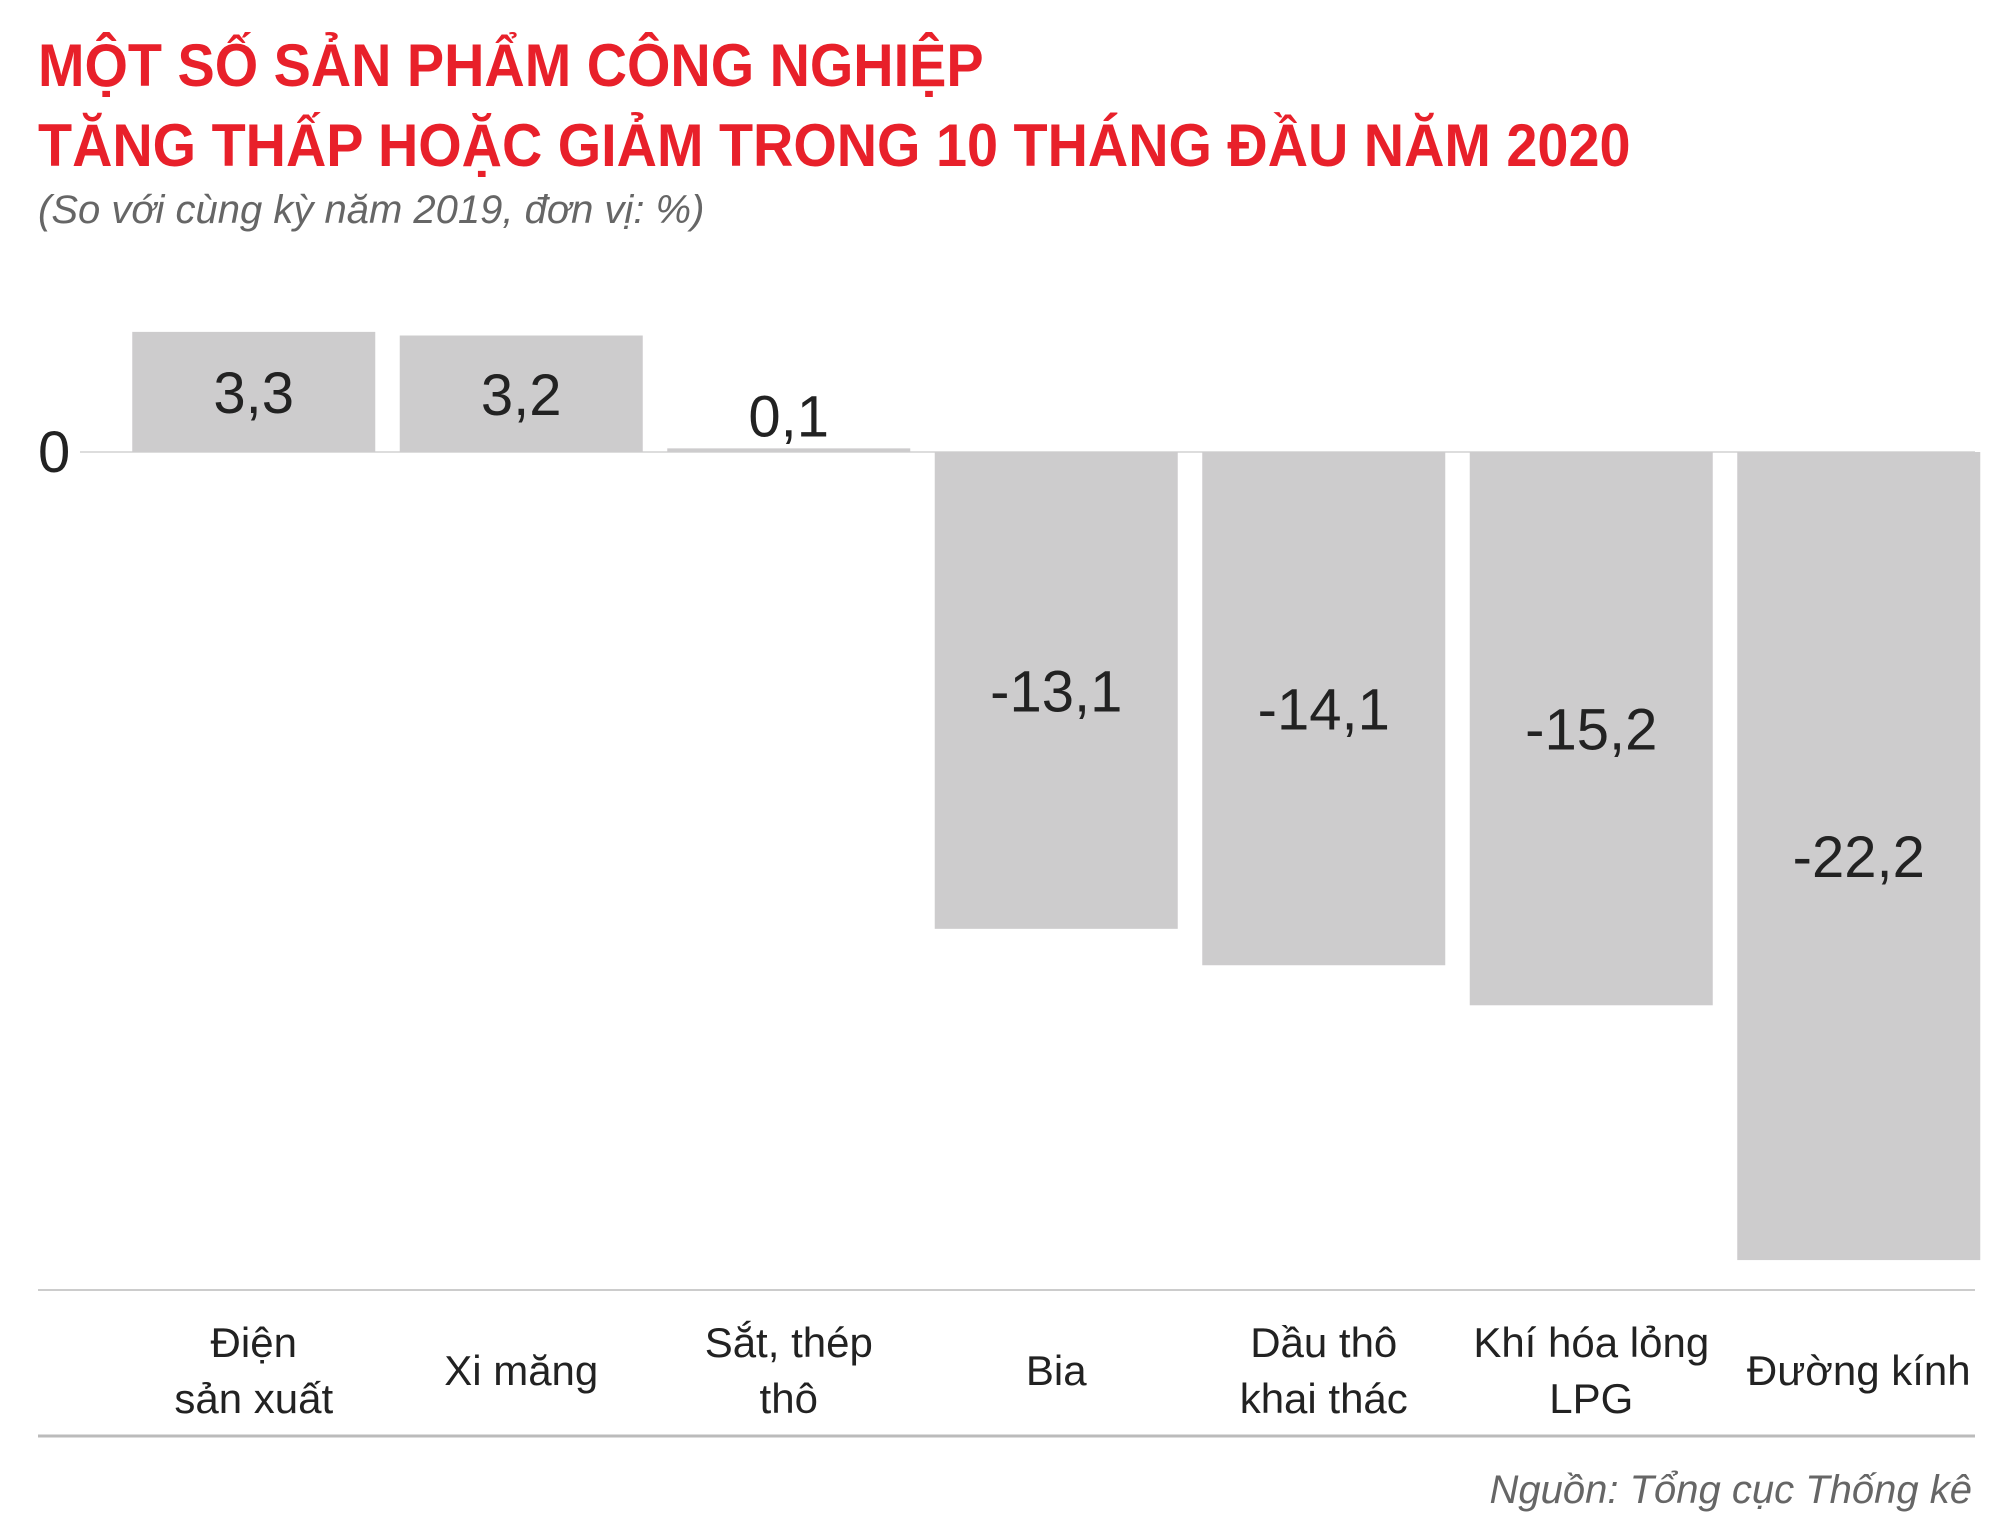  I want to click on category-label-0-line-1: sản xuất, so click(253, 1398).